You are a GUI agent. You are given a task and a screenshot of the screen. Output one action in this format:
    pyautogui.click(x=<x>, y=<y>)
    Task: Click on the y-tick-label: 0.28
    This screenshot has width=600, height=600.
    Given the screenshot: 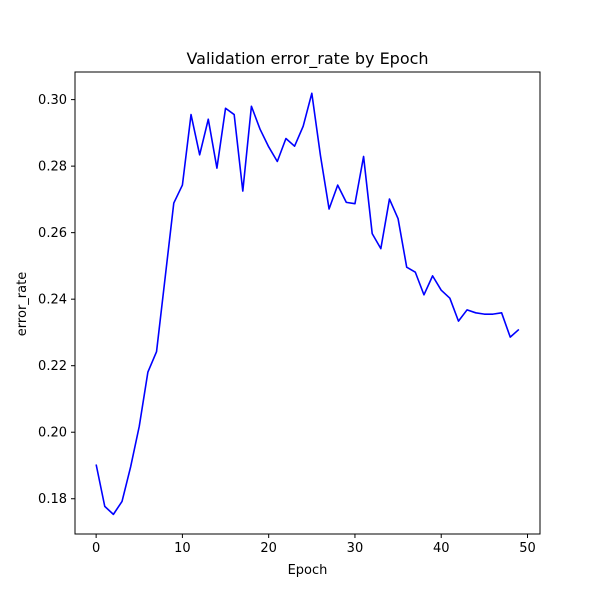 What is the action you would take?
    pyautogui.click(x=52, y=167)
    